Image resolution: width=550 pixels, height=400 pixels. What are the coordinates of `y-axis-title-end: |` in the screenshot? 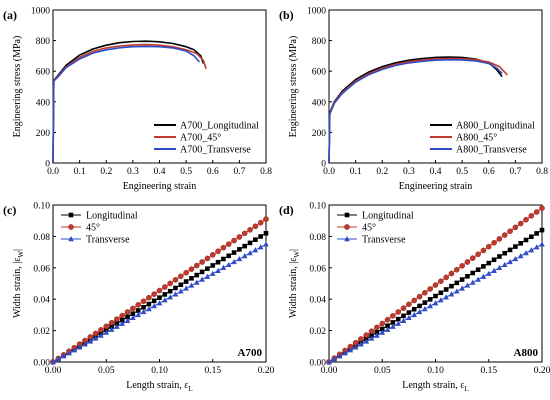 It's located at (293, 250).